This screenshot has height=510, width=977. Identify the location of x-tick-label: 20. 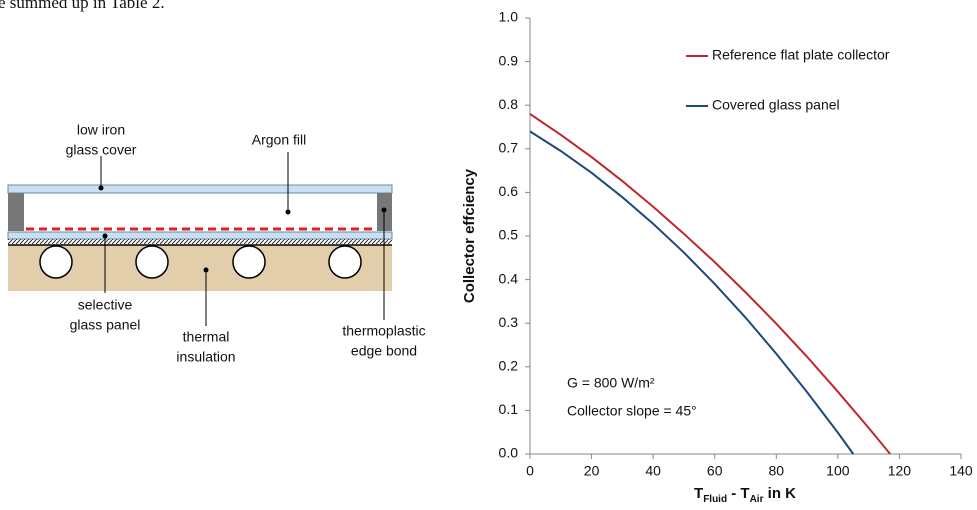
(592, 471).